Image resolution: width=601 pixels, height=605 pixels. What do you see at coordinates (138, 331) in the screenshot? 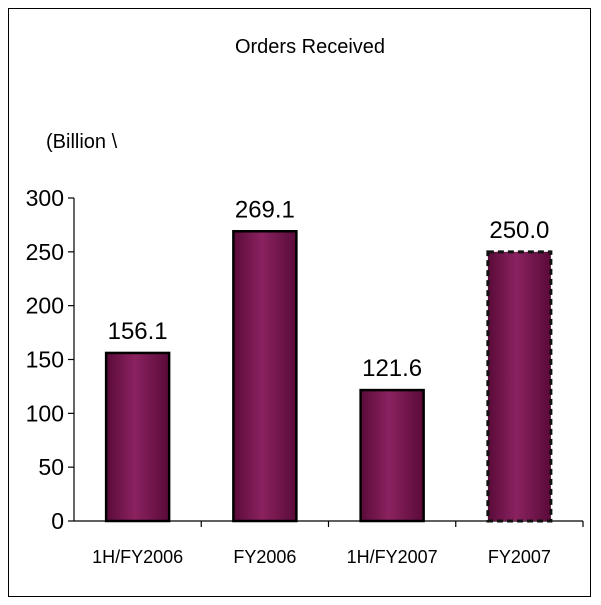
I see `data-label: 156.1` at bounding box center [138, 331].